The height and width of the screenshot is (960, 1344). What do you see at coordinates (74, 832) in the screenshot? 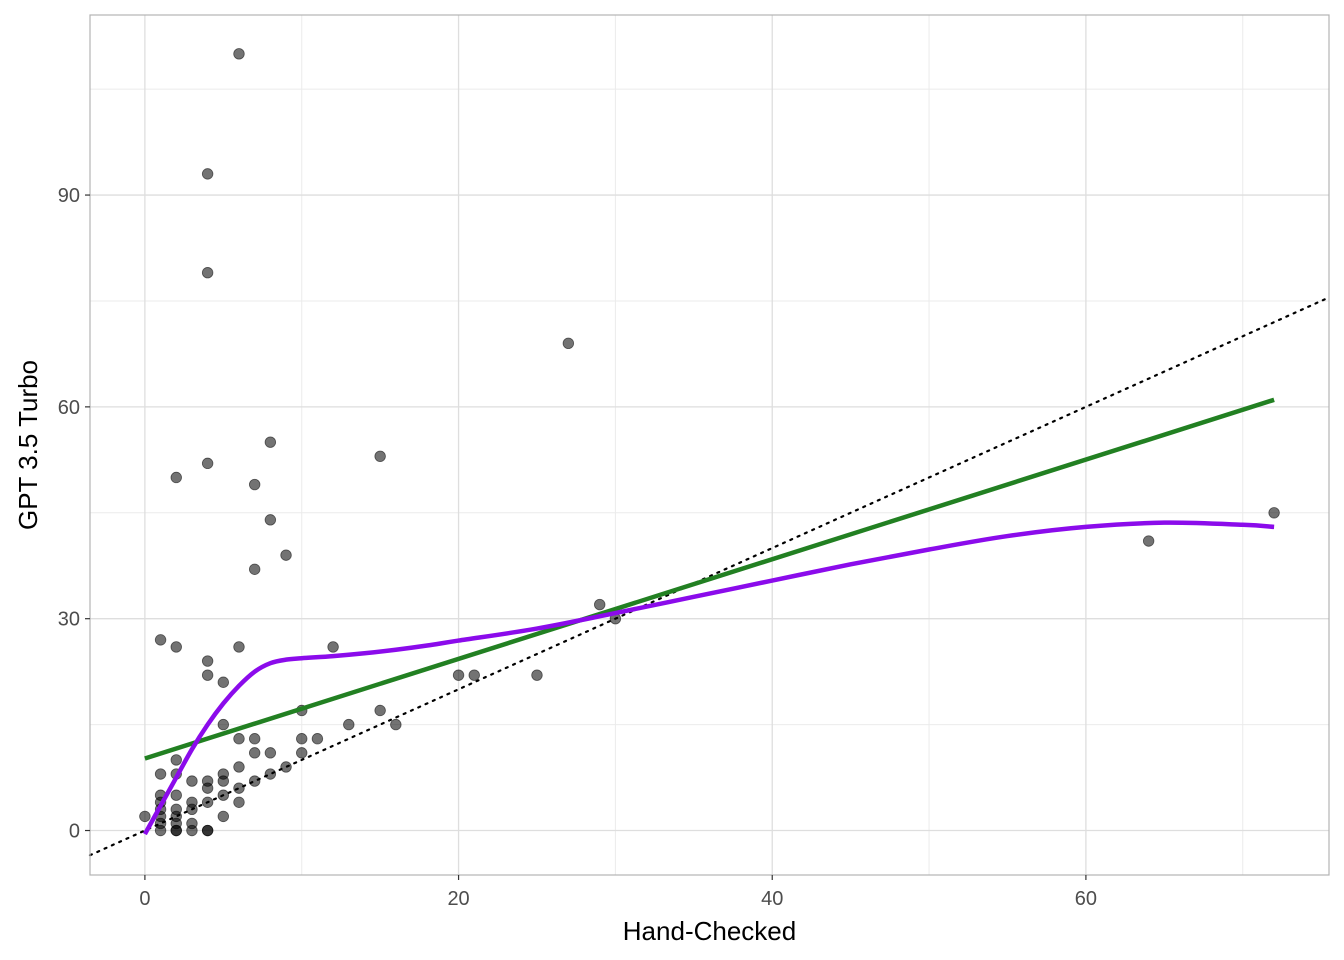
I see `y-tick-label: 0` at bounding box center [74, 832].